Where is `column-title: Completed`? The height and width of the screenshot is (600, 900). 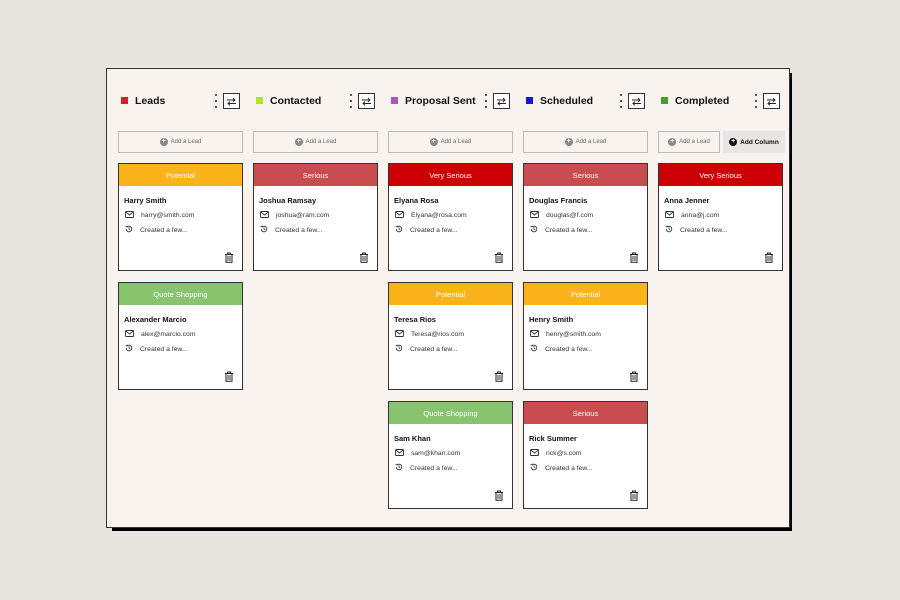 column-title: Completed is located at coordinates (702, 101).